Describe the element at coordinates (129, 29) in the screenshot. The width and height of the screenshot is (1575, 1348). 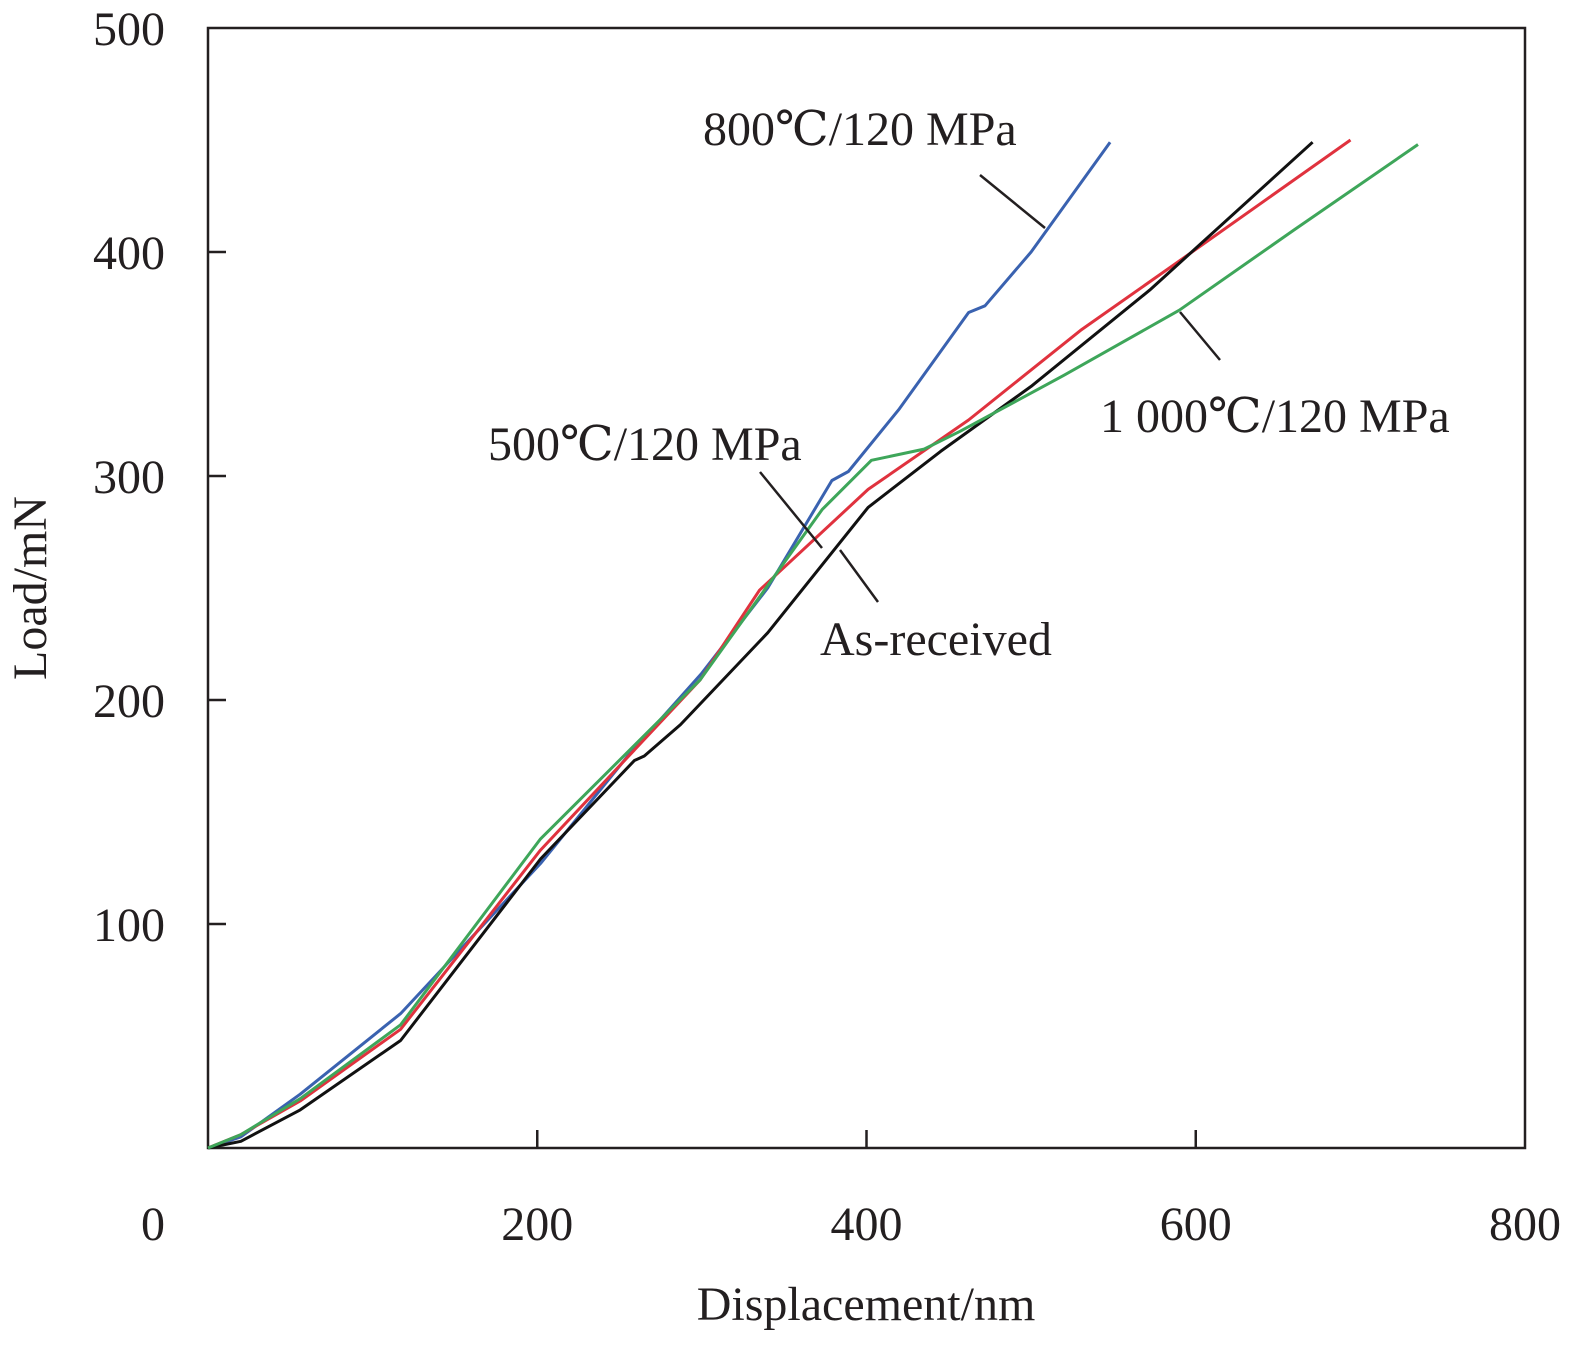
I see `y-tick-label: 500` at that location.